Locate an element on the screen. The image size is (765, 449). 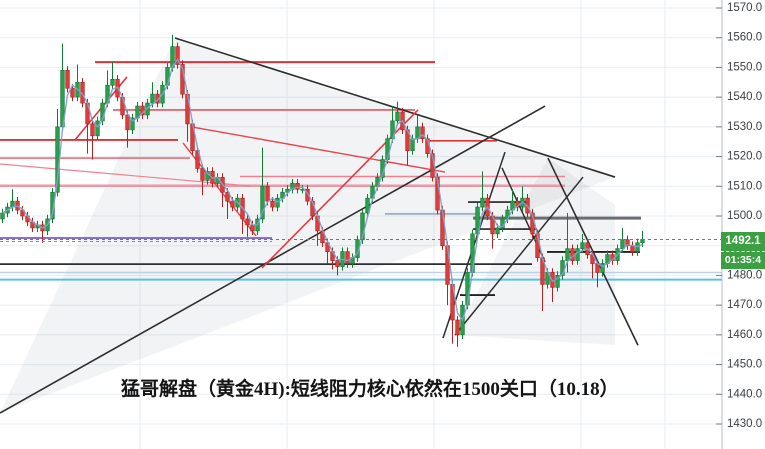
price-tick-label: 1540.0 is located at coordinates (744, 97).